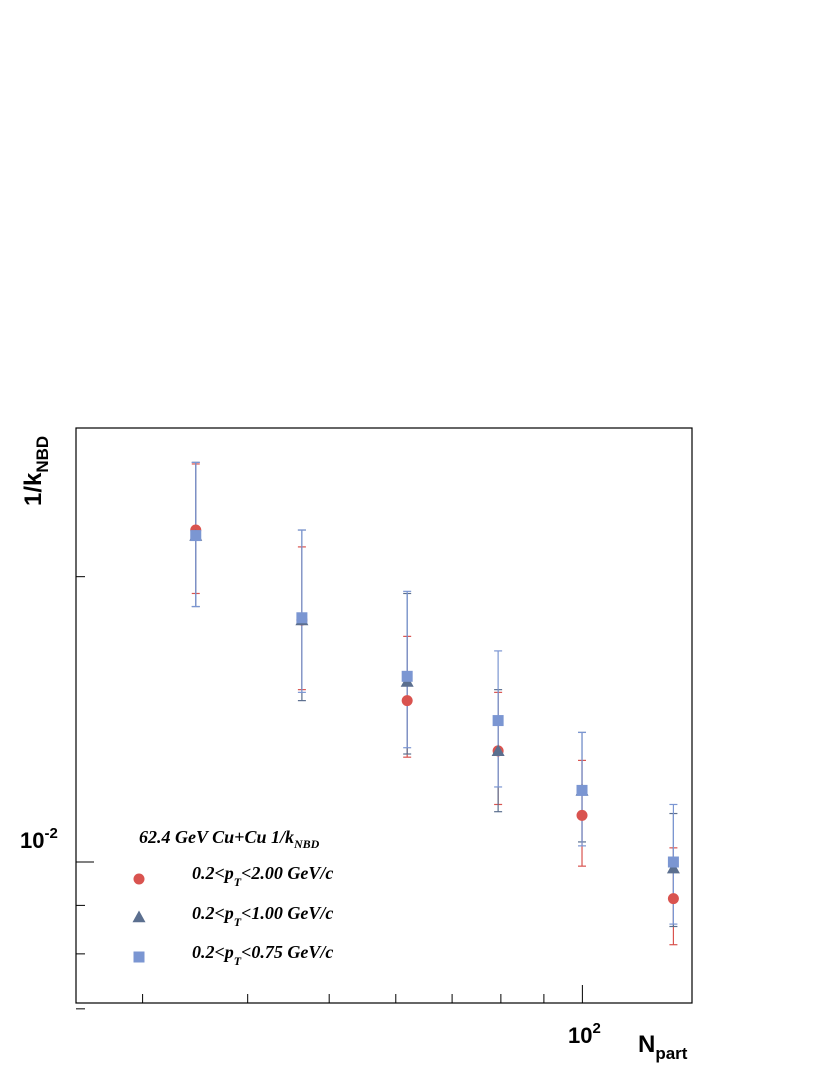 This screenshot has width=830, height=1075. Describe the element at coordinates (262, 916) in the screenshot. I see `legend-entry-1: 0.2<pT<1.00 GeV/c` at that location.